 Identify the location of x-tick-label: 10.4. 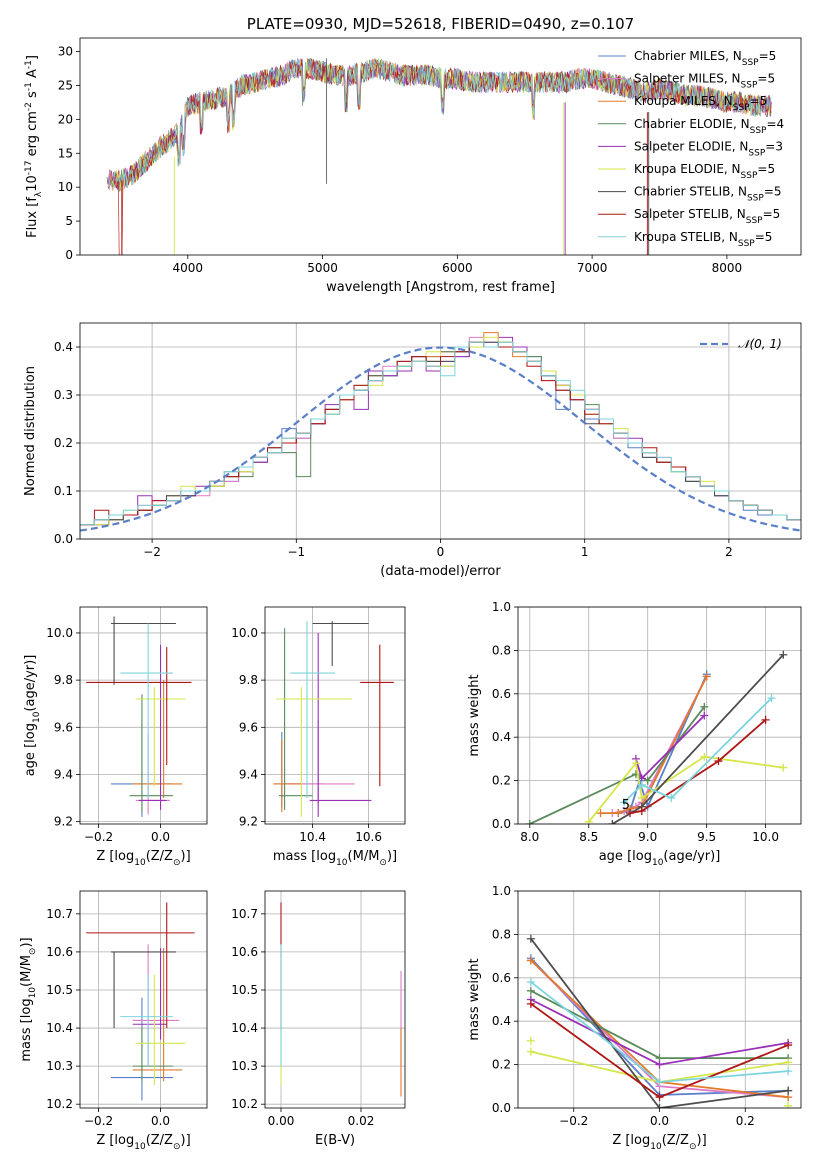
(312, 837).